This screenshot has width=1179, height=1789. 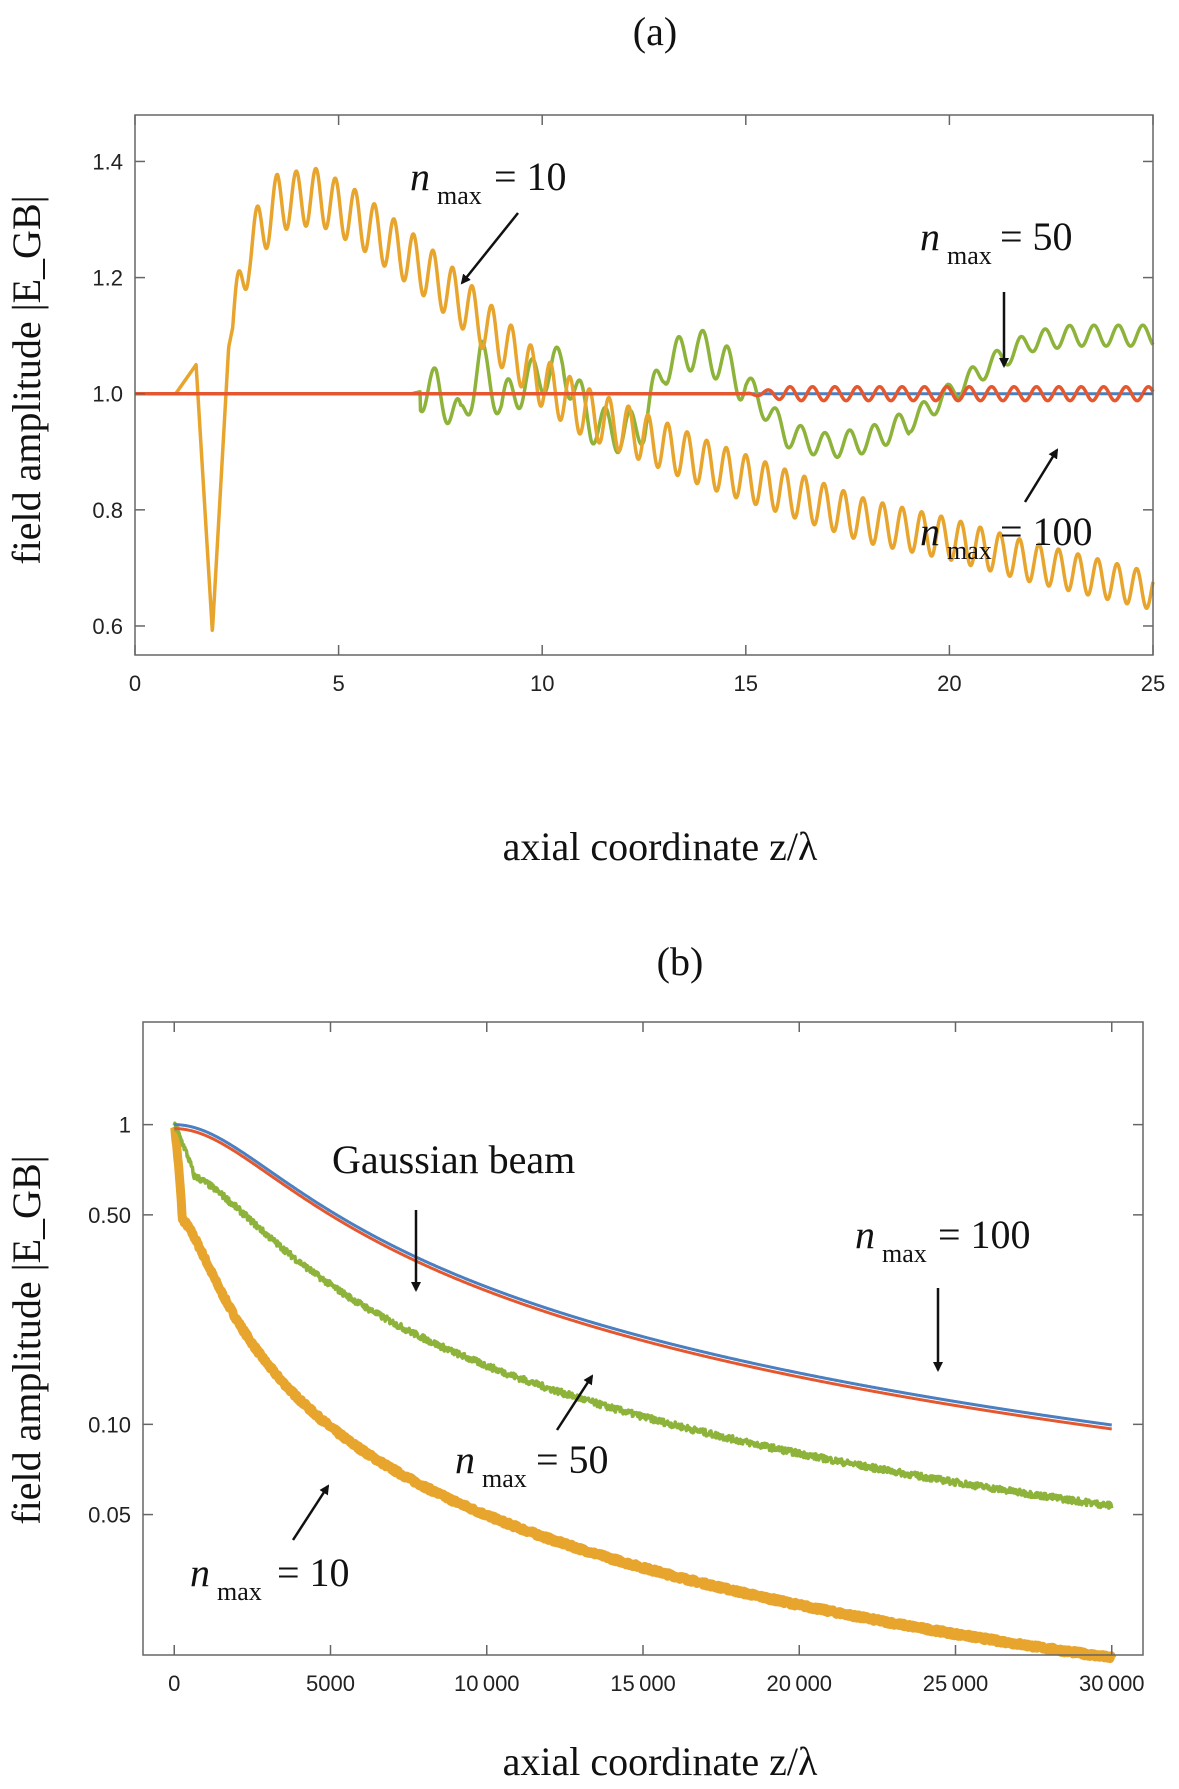 I want to click on y-tick-label: 0.8, so click(x=107, y=510).